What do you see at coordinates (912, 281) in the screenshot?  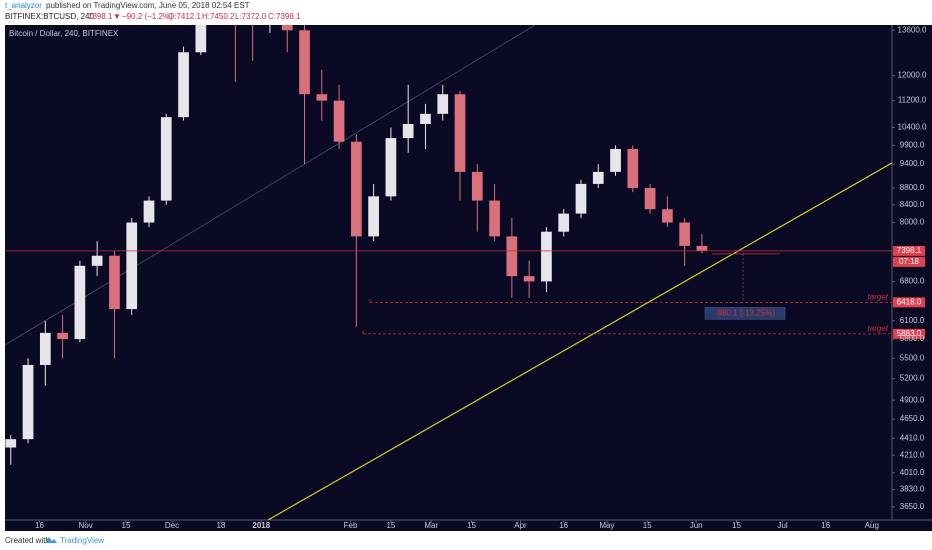 I see `y-tick-label: 6800.0` at bounding box center [912, 281].